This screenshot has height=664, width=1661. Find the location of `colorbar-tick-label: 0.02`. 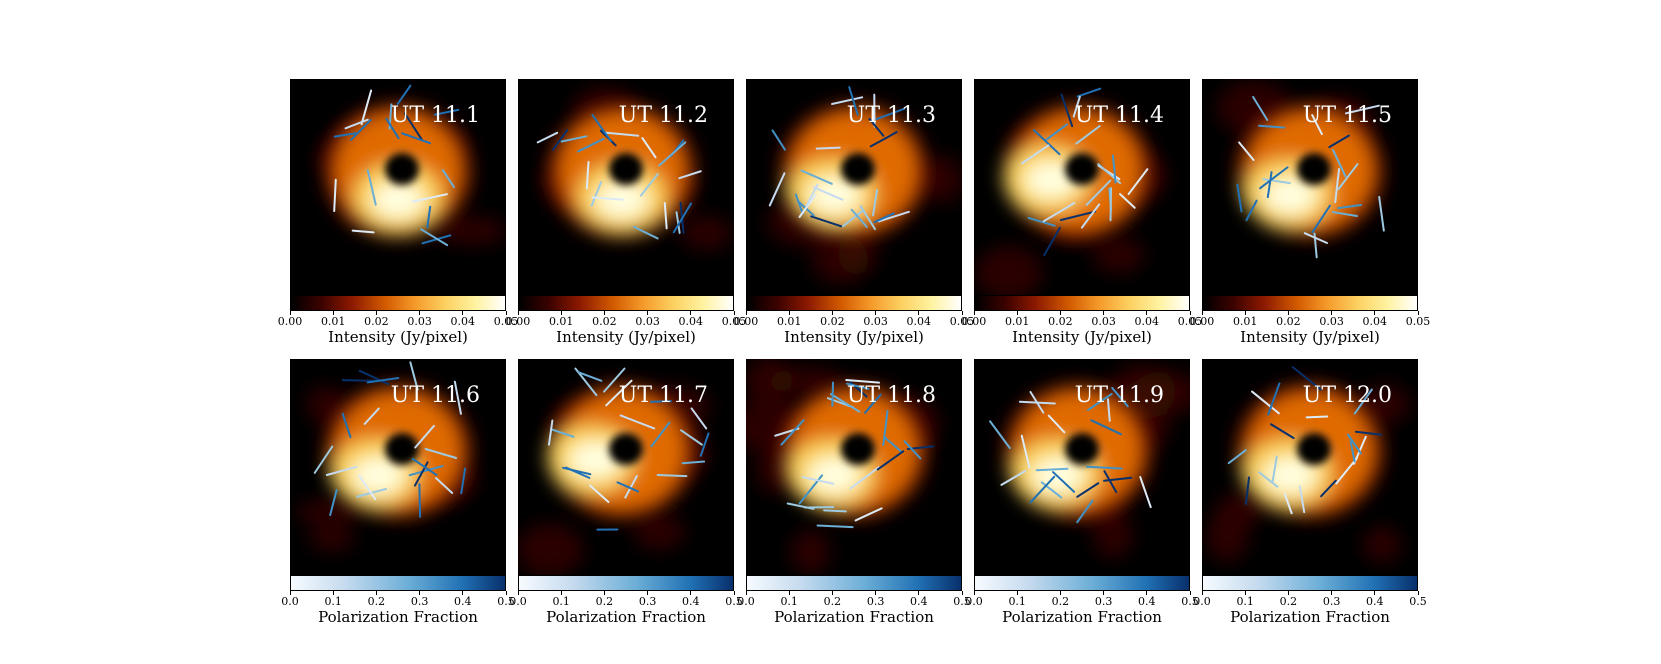

colorbar-tick-label: 0.02 is located at coordinates (1060, 321).